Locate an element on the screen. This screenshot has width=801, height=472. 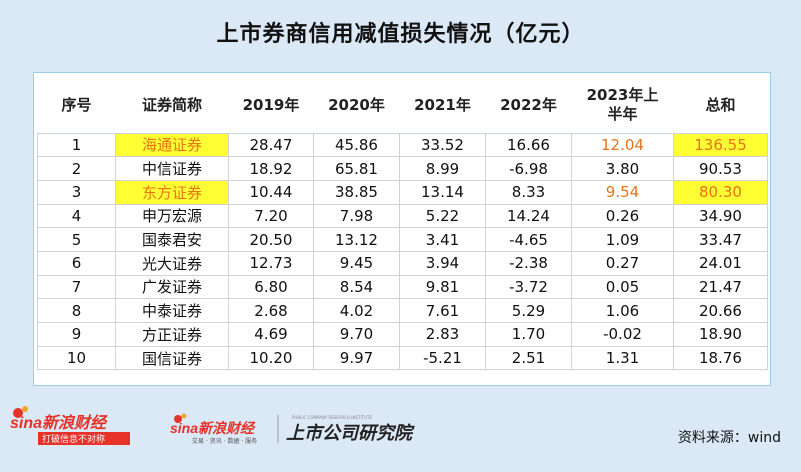
cell-y2022: 2.51 is located at coordinates (528, 358).